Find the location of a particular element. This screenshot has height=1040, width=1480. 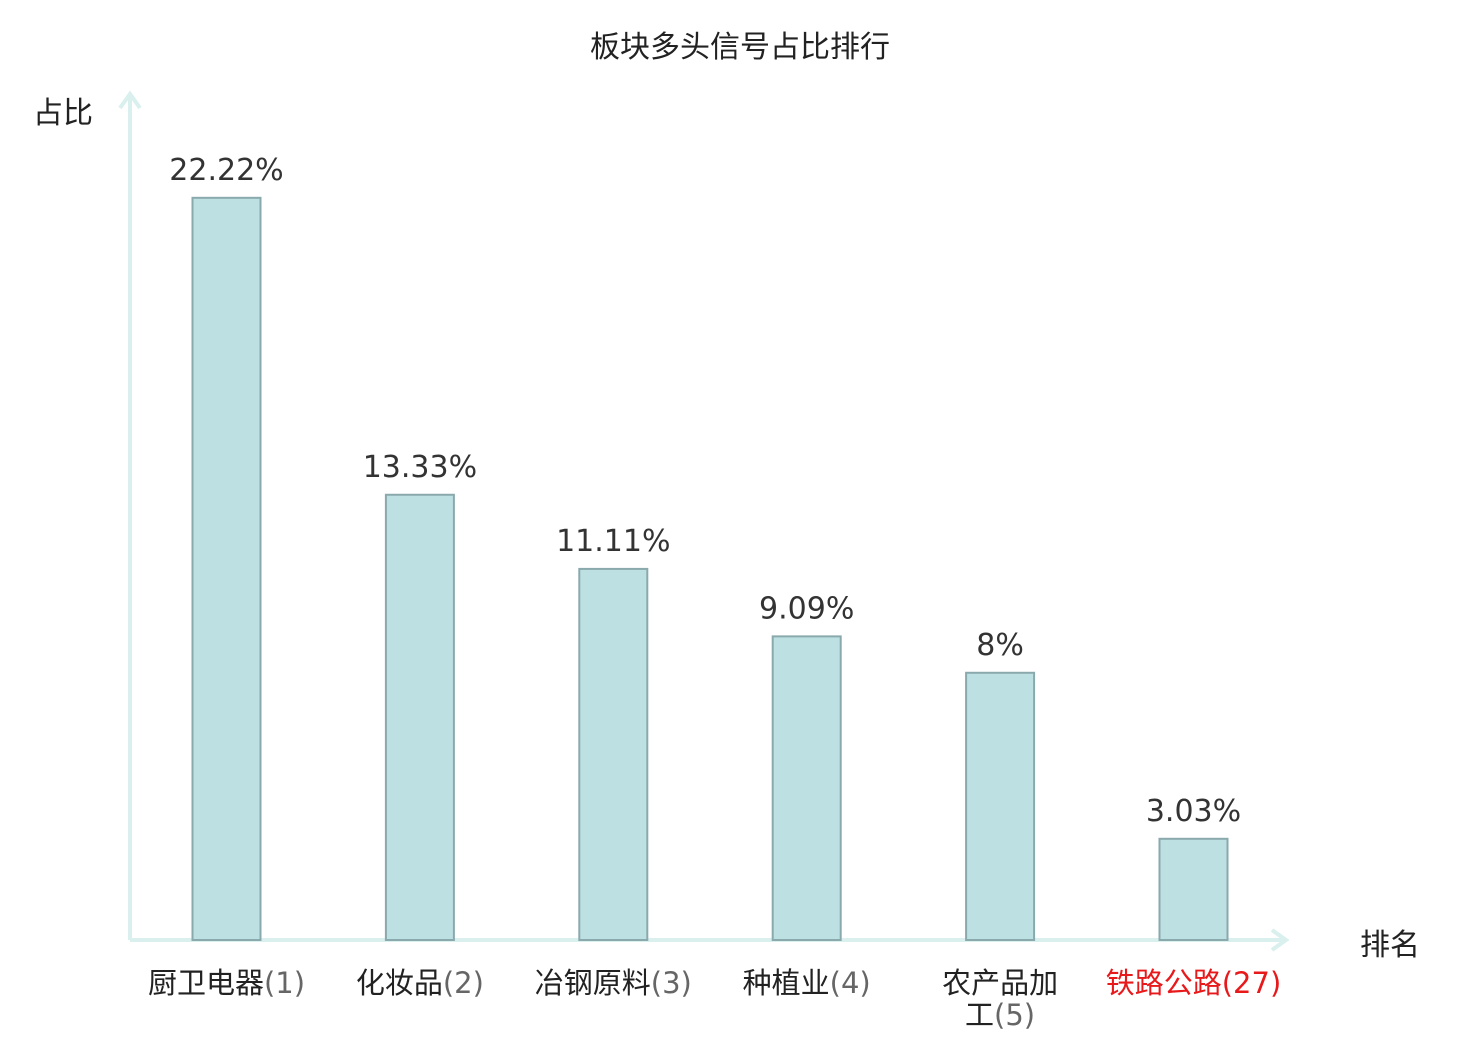

category-name: 厨卫电器 is located at coordinates (205, 983).